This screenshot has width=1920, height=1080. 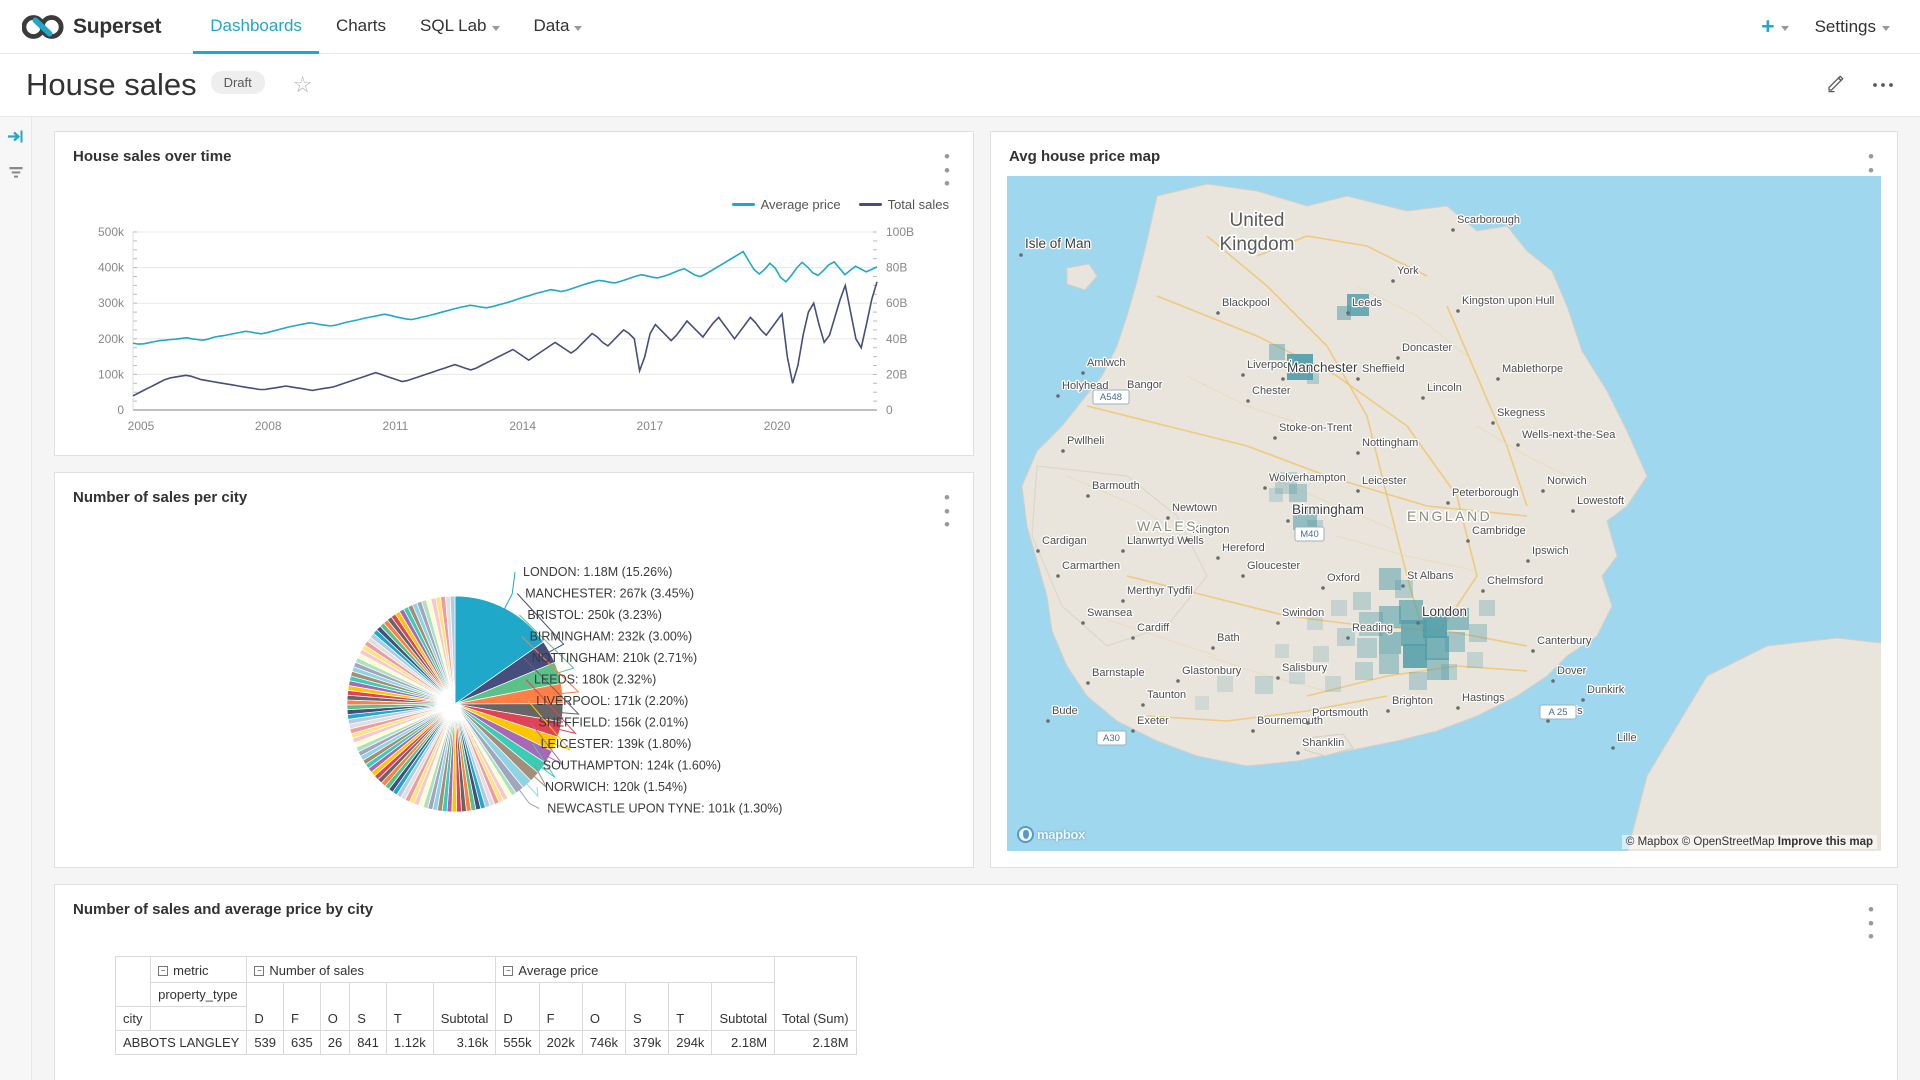 I want to click on metric-row-toggler: − metric, so click(x=199, y=969).